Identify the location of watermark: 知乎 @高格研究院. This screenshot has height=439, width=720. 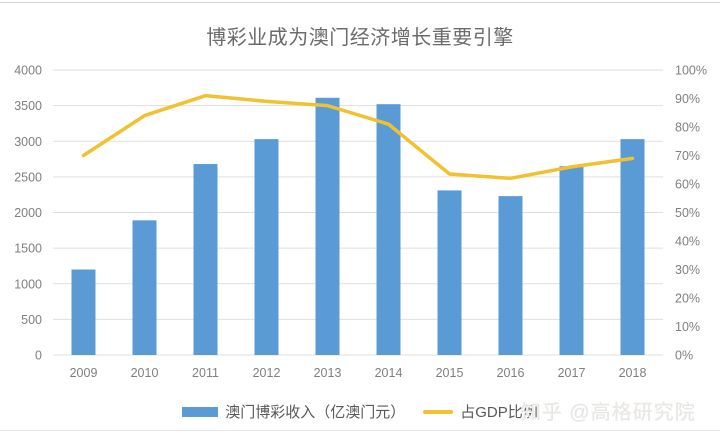
(608, 413).